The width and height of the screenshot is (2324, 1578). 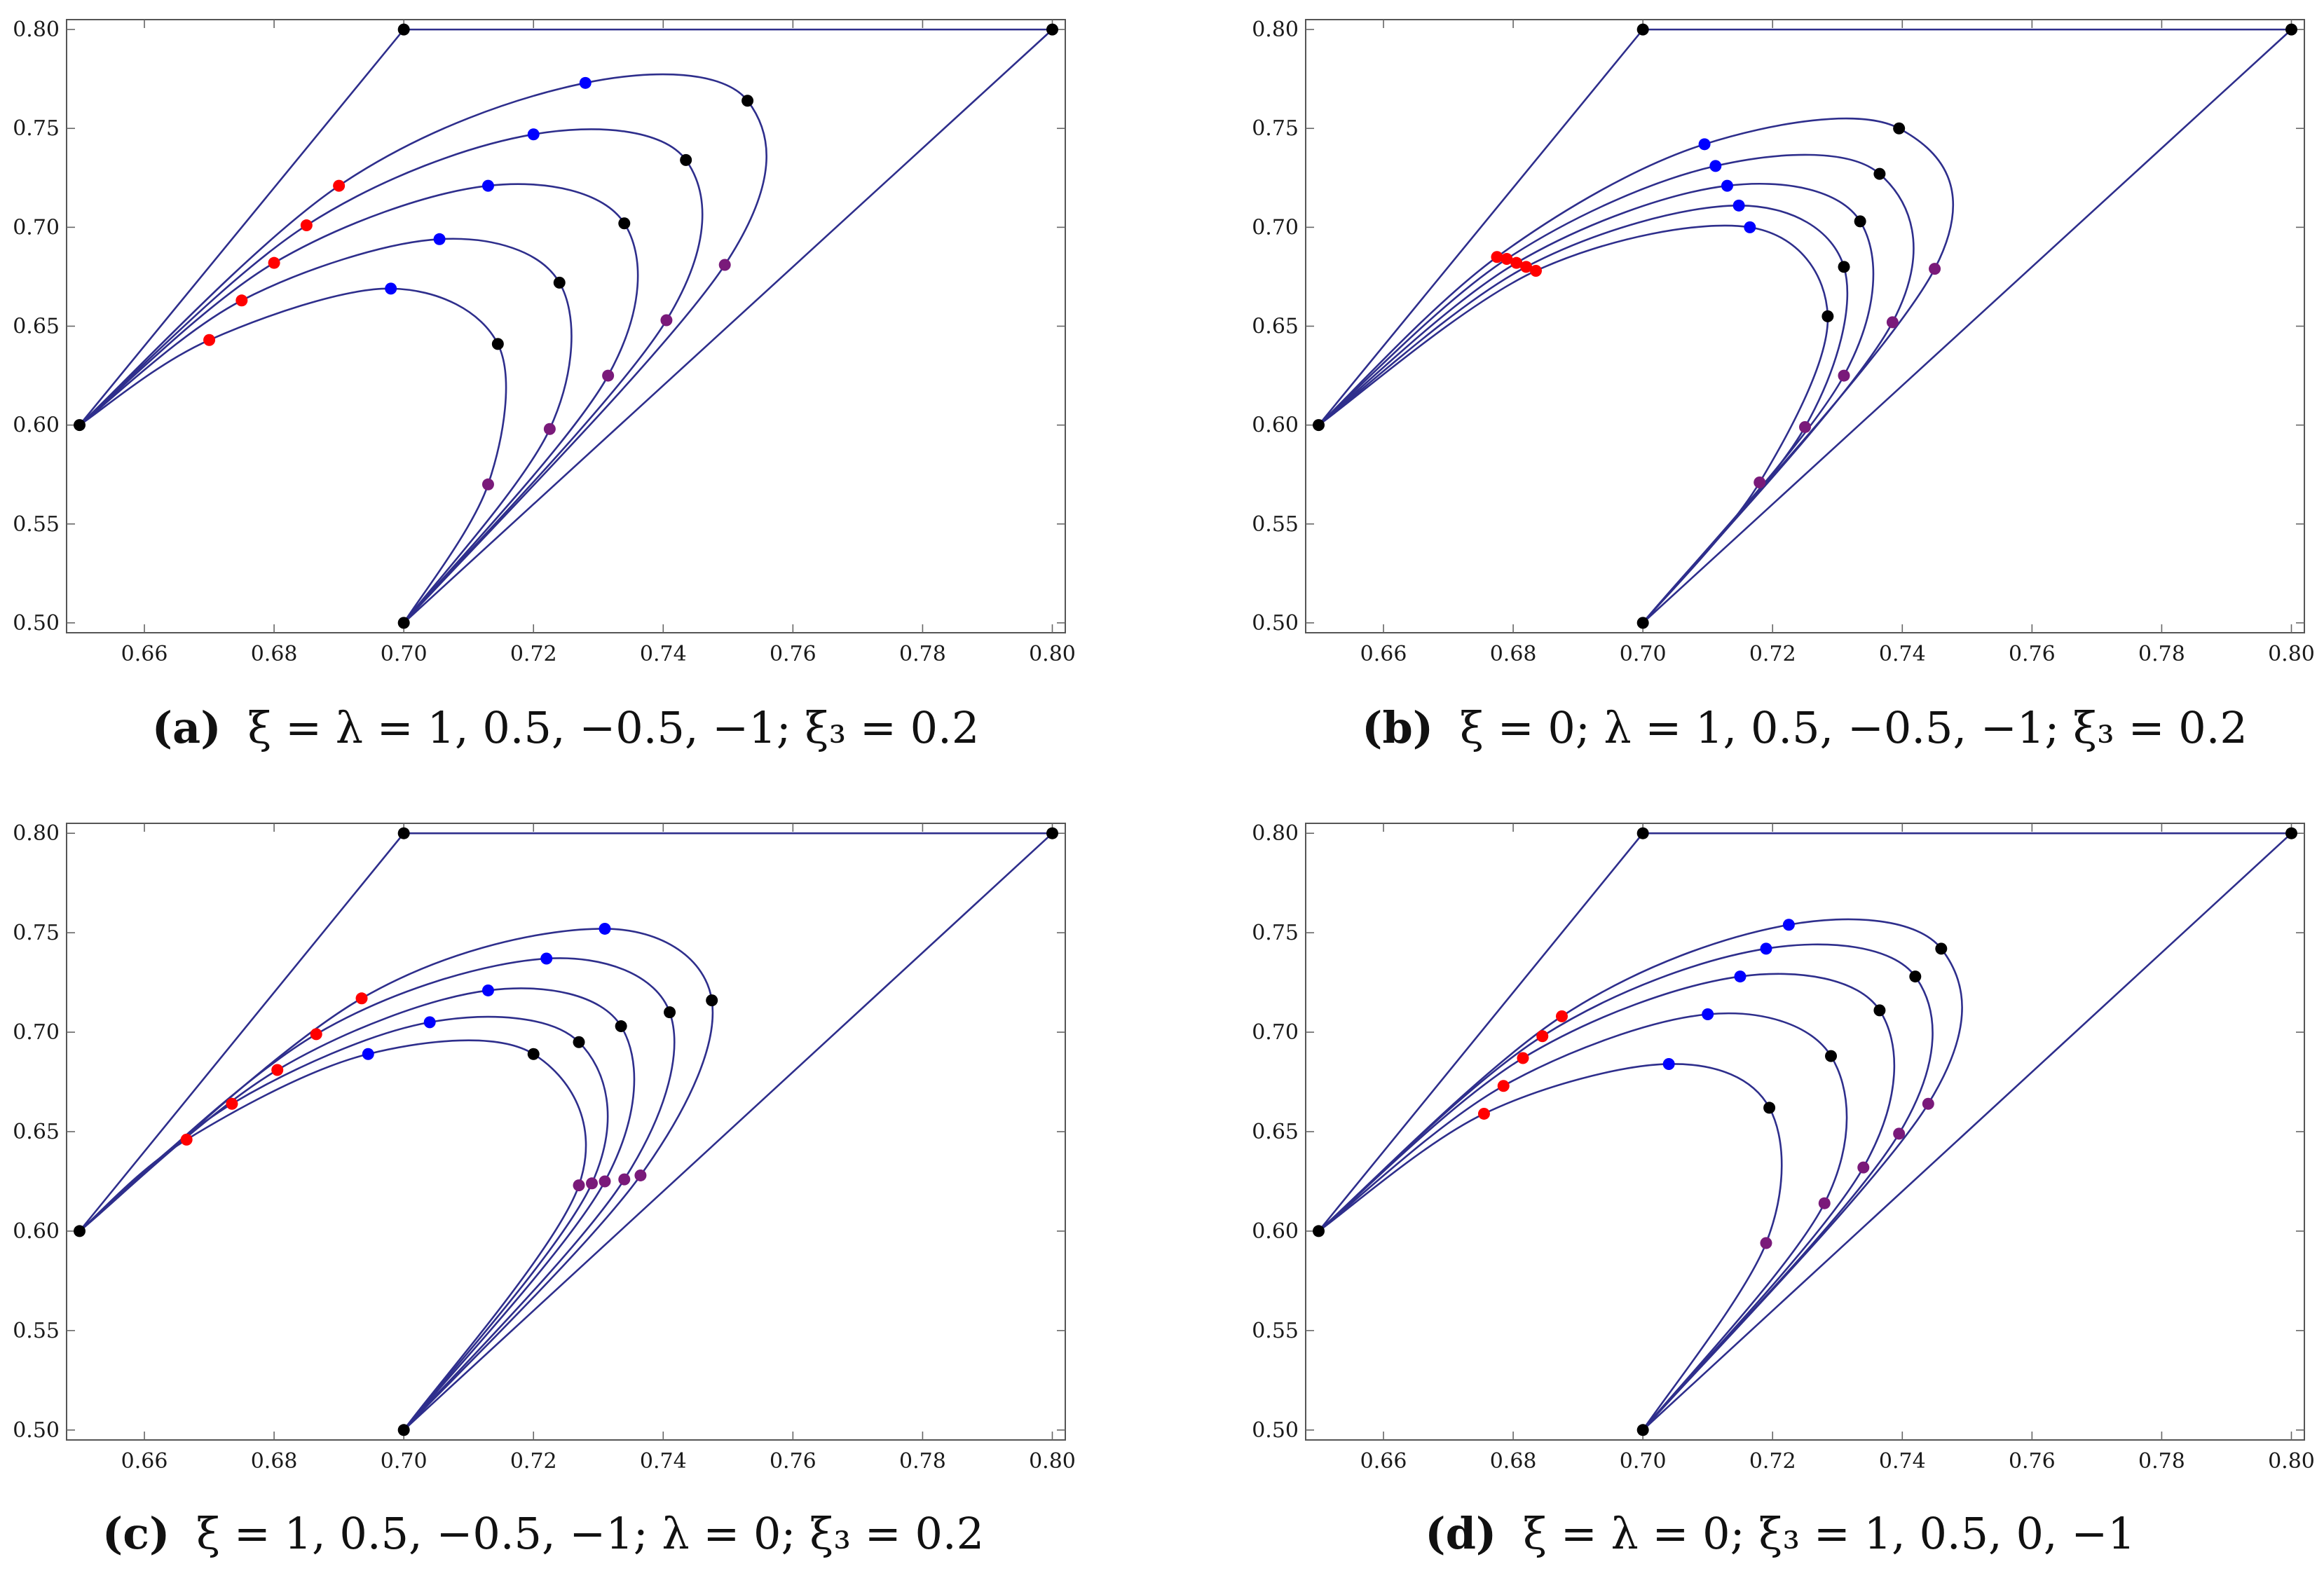 What do you see at coordinates (1460, 1533) in the screenshot?
I see `caption-letter: (d)` at bounding box center [1460, 1533].